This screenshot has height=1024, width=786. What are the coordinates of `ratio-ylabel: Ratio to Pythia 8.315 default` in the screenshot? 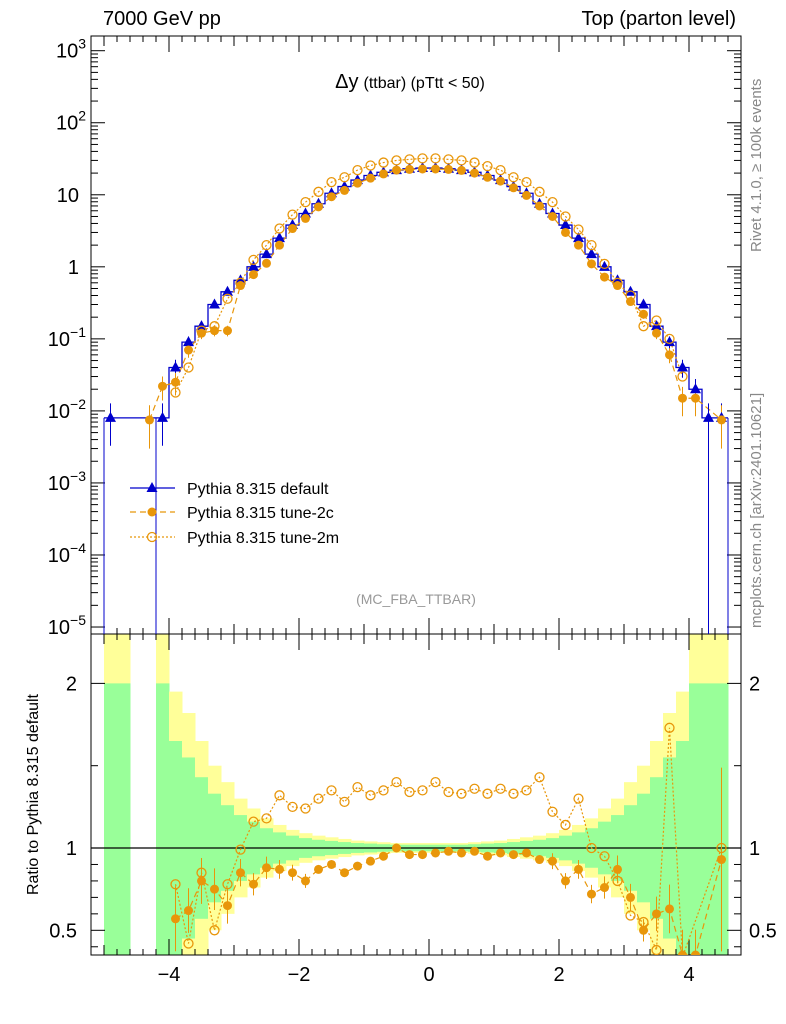 It's located at (33, 794).